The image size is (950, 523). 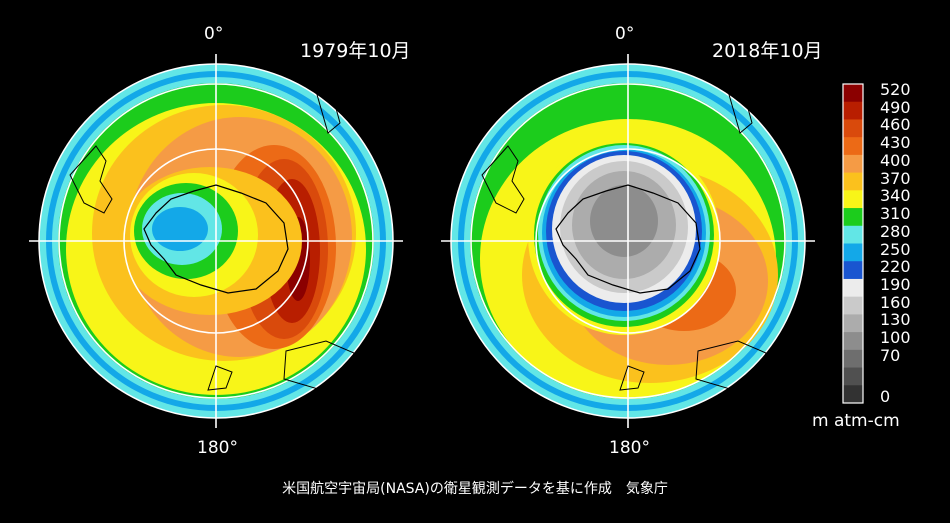 What do you see at coordinates (214, 34) in the screenshot?
I see `map1-top-label: 0°` at bounding box center [214, 34].